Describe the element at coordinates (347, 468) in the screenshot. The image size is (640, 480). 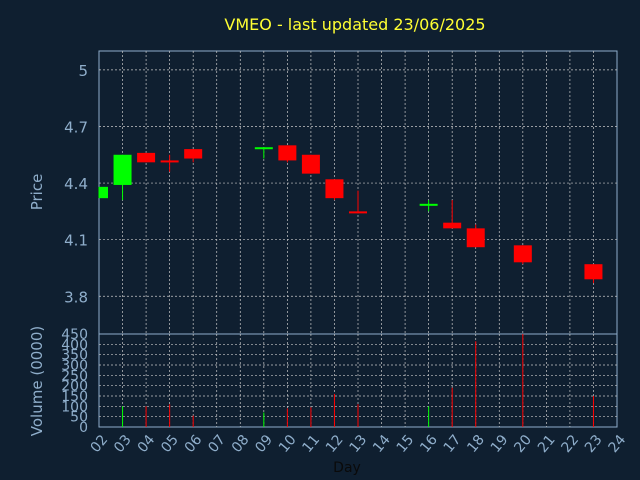
I see `day-axis-label: Day` at that location.